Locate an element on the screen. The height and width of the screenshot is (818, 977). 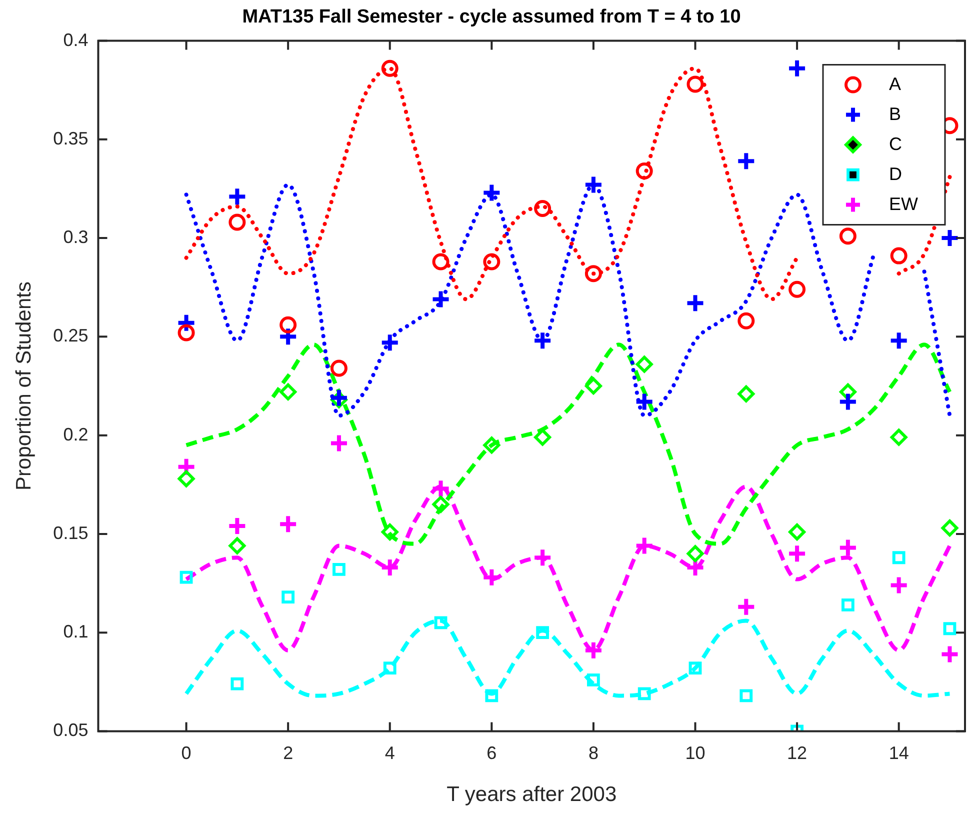
y-tick-label: 0.1 is located at coordinates (75, 632).